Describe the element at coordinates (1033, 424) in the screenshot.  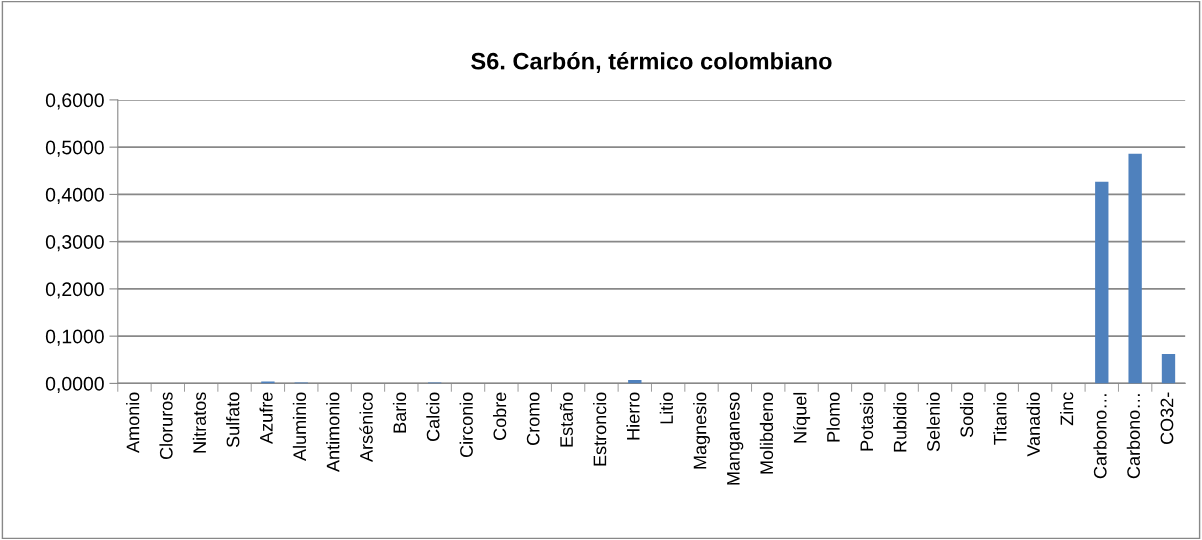
I see `x-tick-label: Vanadio` at that location.